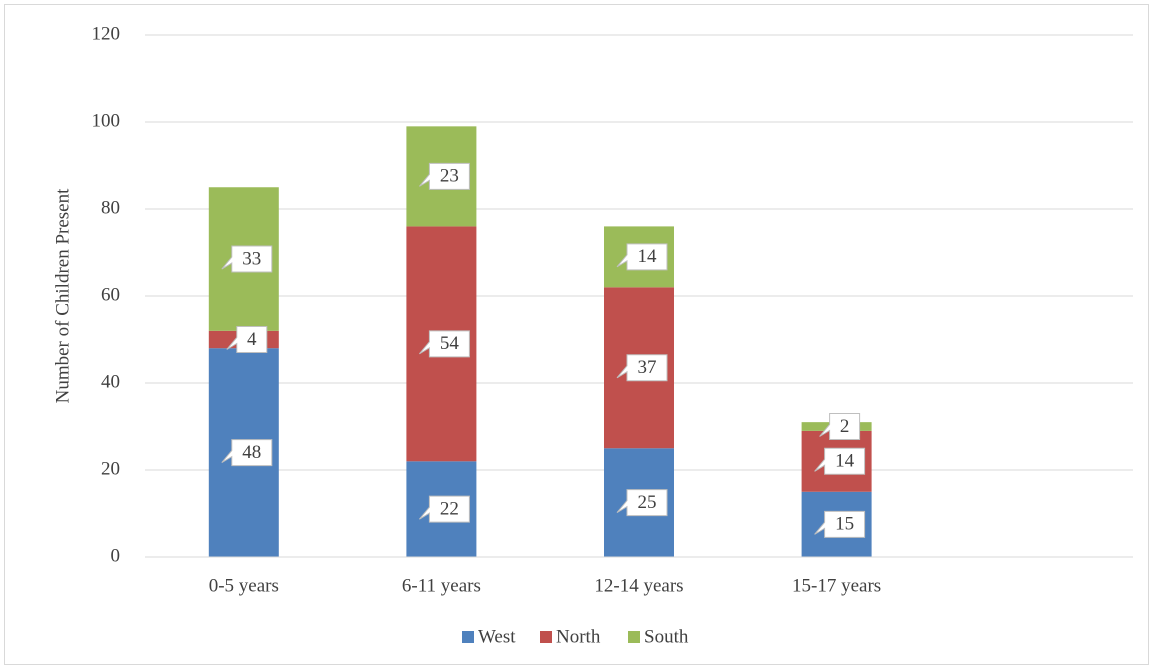 This screenshot has height=671, width=1154. Describe the element at coordinates (449, 509) in the screenshot. I see `data-label: 22` at that location.